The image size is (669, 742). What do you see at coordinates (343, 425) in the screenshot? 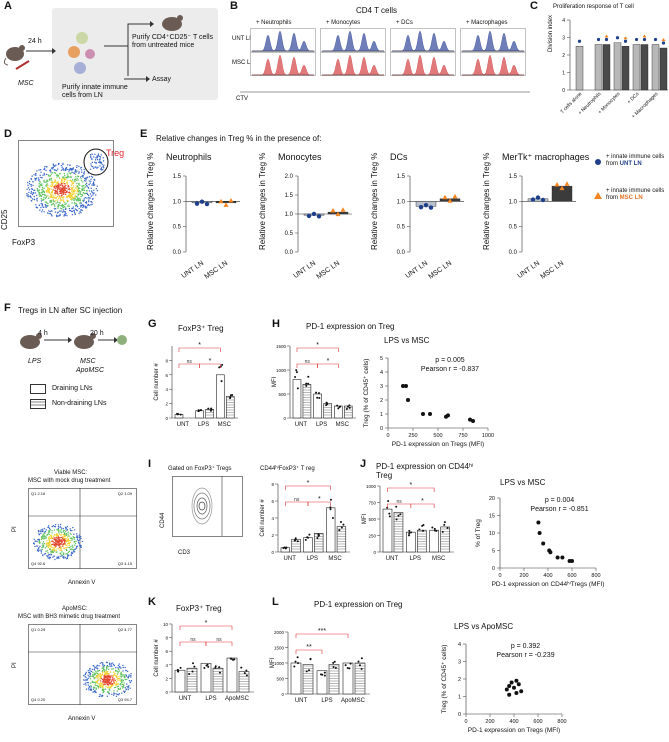
I see `bar-category-label: MSC` at bounding box center [343, 425].